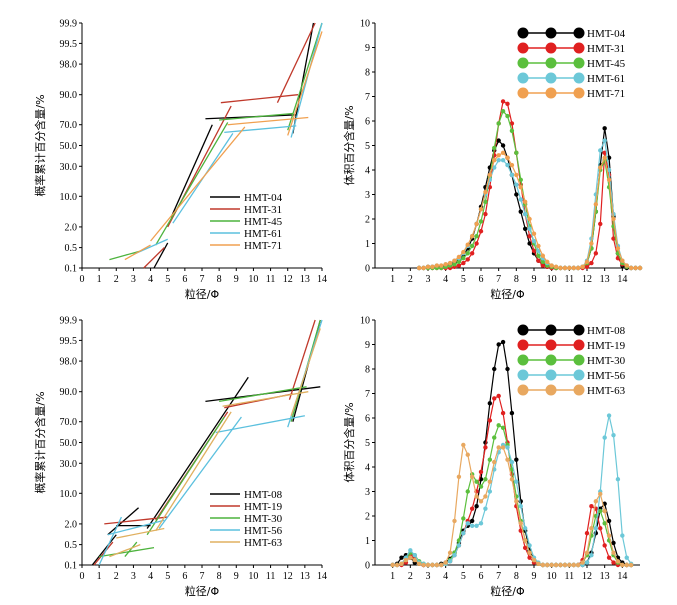  Describe the element at coordinates (236, 279) in the screenshot. I see `x-tick-label: 9` at that location.